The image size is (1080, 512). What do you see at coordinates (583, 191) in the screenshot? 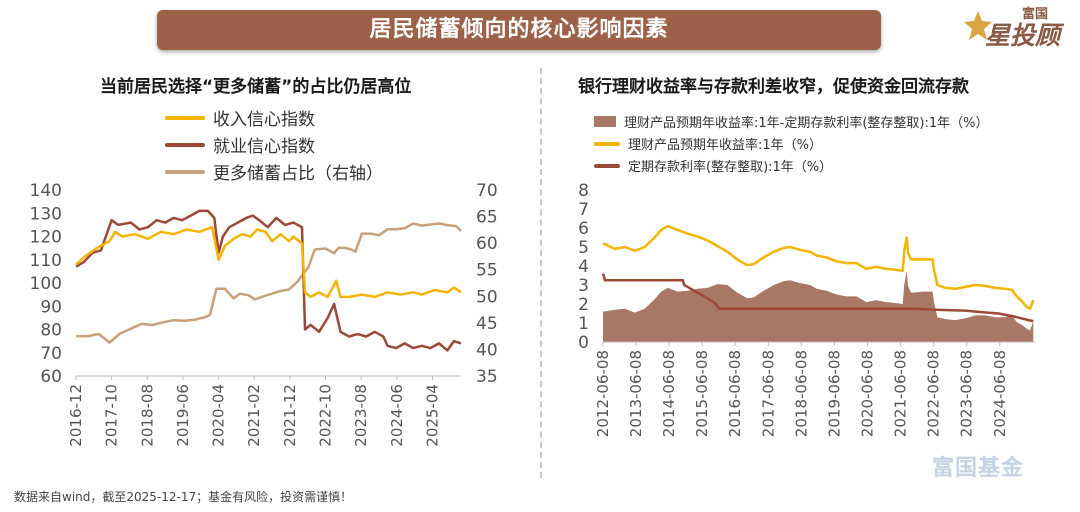
I see `right-y-tick-label: 8` at bounding box center [583, 191].